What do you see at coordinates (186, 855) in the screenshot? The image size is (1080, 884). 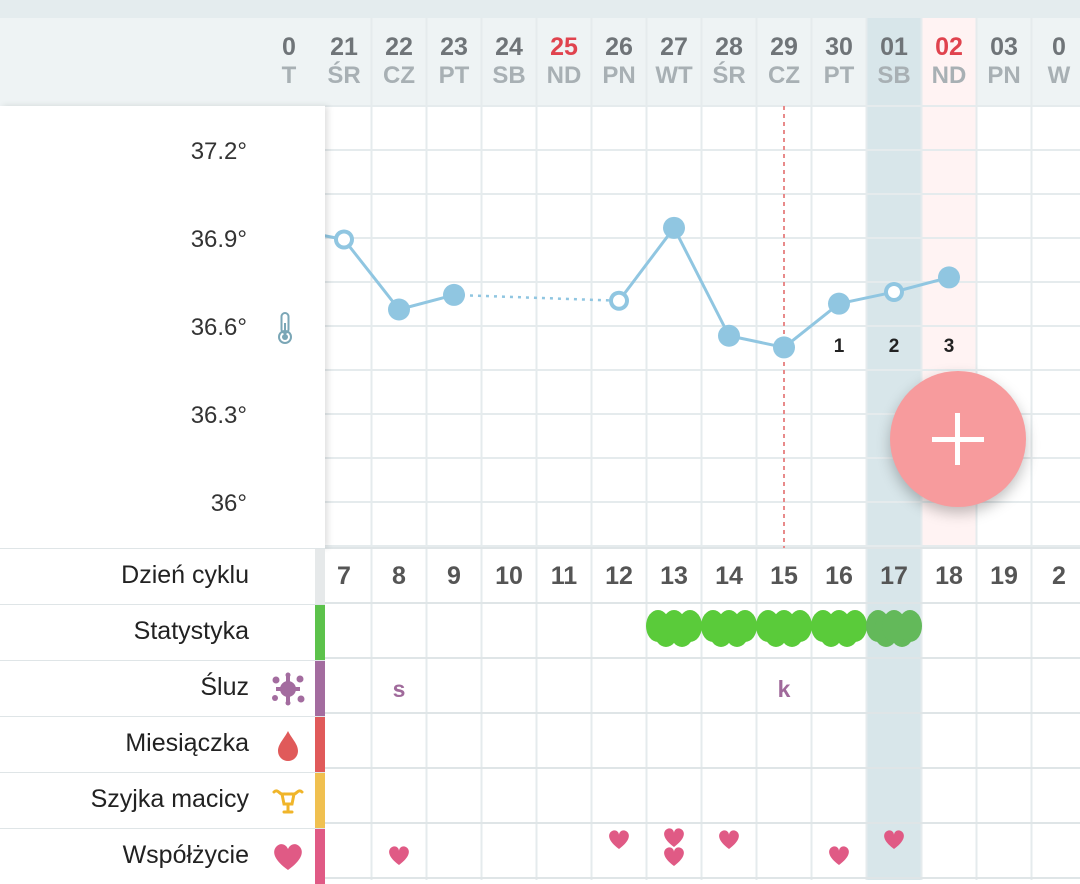 I see `row-label: Współżycie` at bounding box center [186, 855].